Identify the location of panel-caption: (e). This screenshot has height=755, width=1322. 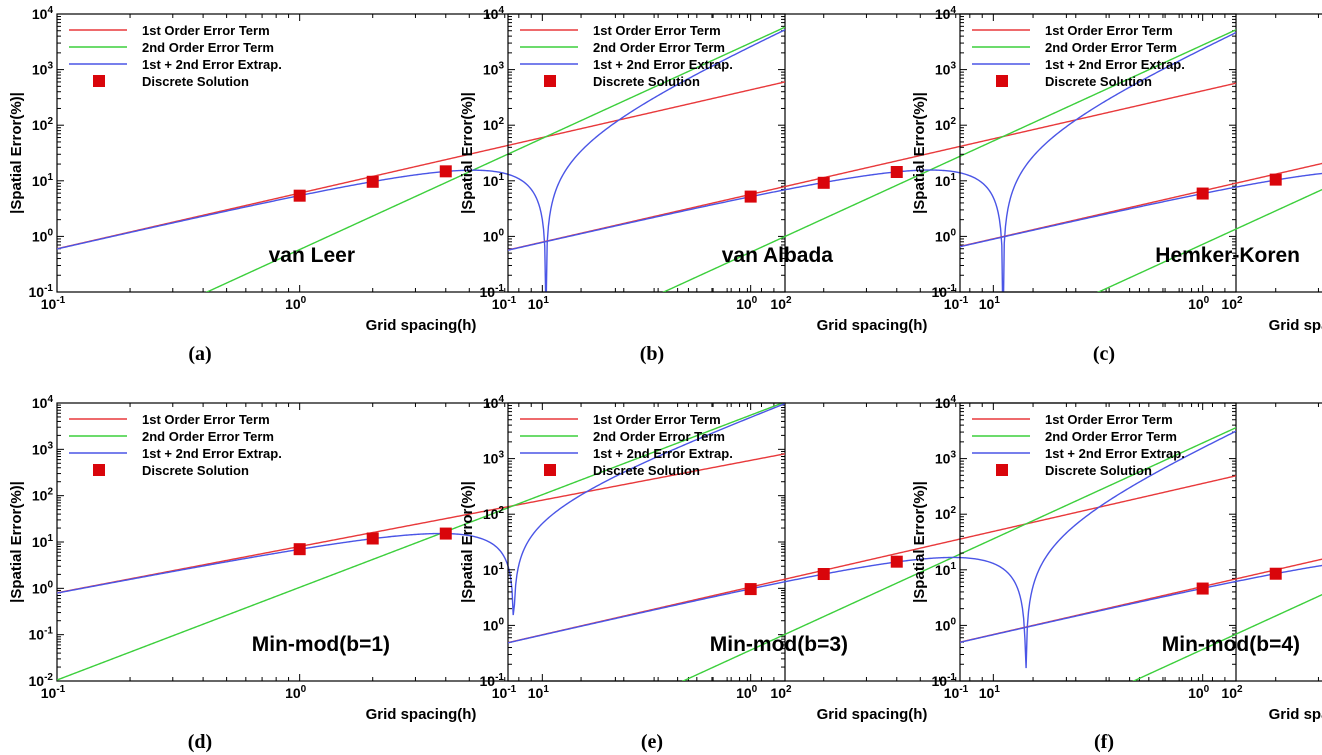
(652, 742).